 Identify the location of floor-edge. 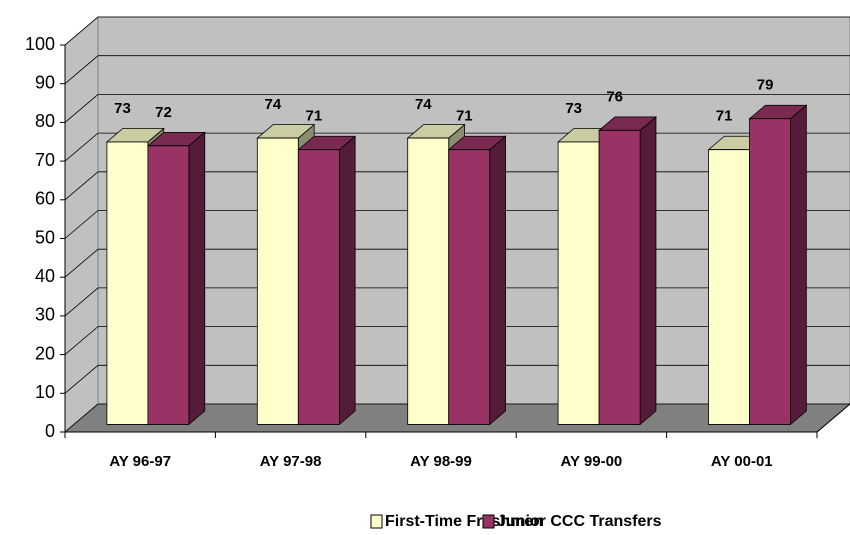
(833, 418).